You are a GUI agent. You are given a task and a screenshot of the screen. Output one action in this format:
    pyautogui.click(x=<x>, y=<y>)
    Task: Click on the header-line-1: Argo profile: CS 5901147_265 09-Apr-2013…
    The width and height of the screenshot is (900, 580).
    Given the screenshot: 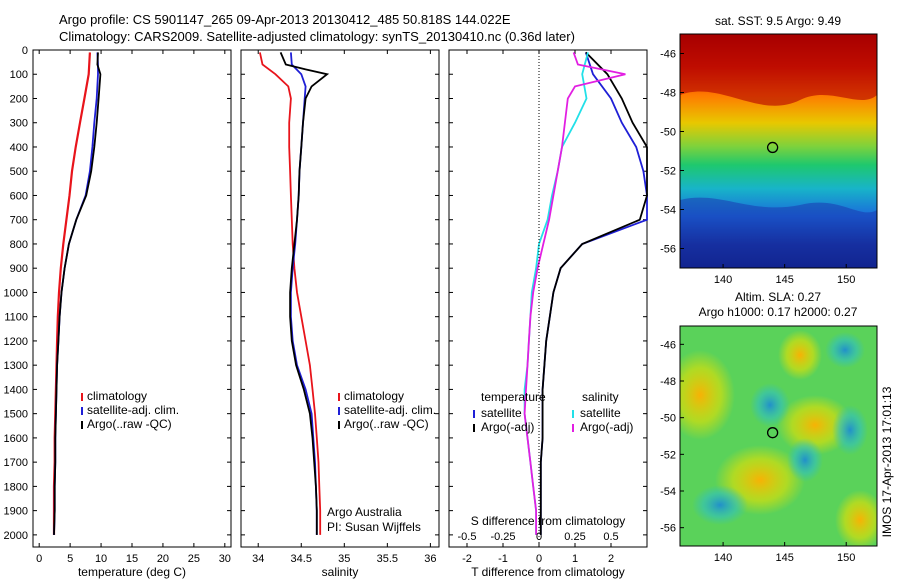 What is the action you would take?
    pyautogui.click(x=285, y=19)
    